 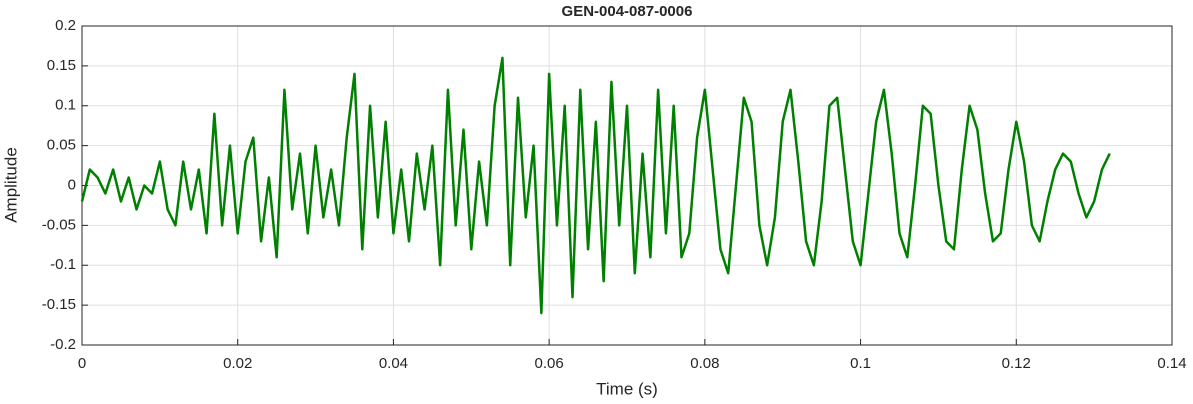 What do you see at coordinates (704, 363) in the screenshot?
I see `x-tick-label: 0.08` at bounding box center [704, 363].